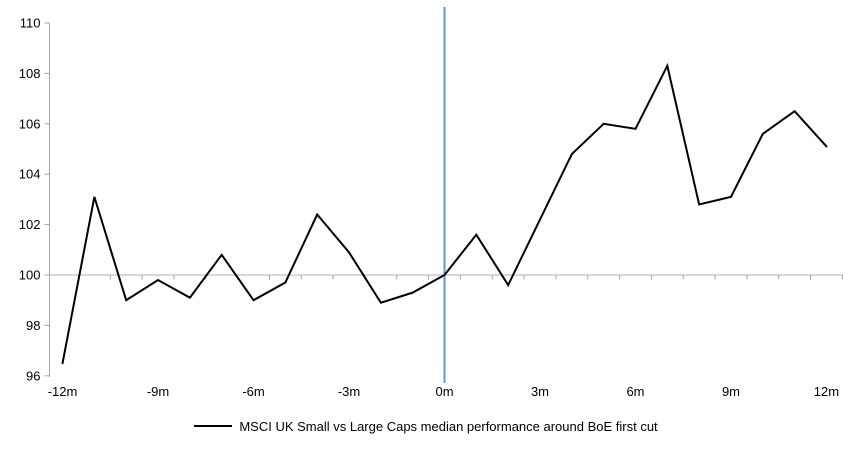 The height and width of the screenshot is (450, 852). I want to click on y-axis-tick-label: 108, so click(30, 73).